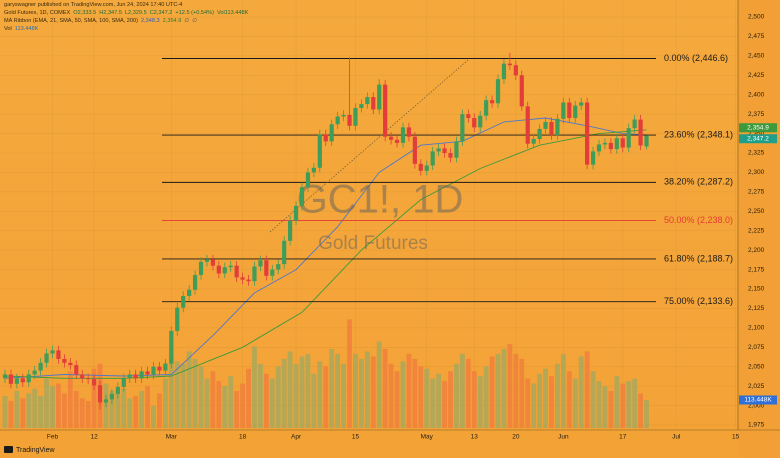 This screenshot has width=780, height=458. I want to click on x-tick-label: Jul, so click(676, 437).